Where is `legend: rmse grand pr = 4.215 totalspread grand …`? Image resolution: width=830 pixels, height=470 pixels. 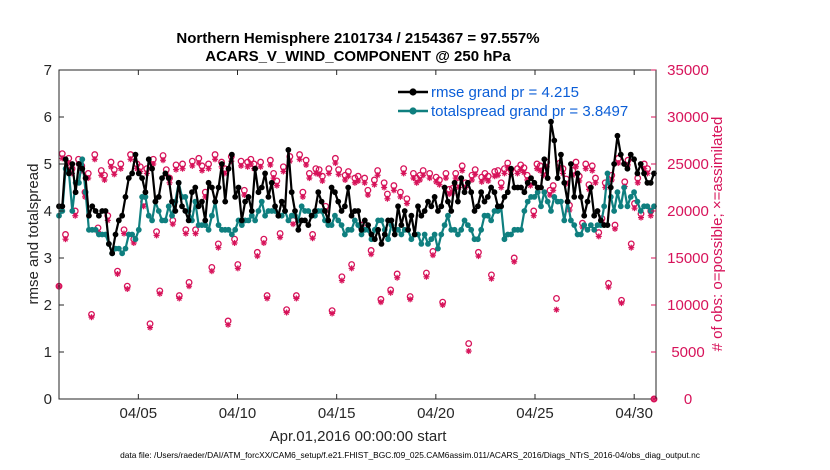 legend: rmse grand pr = 4.215 totalspread grand … is located at coordinates (513, 102).